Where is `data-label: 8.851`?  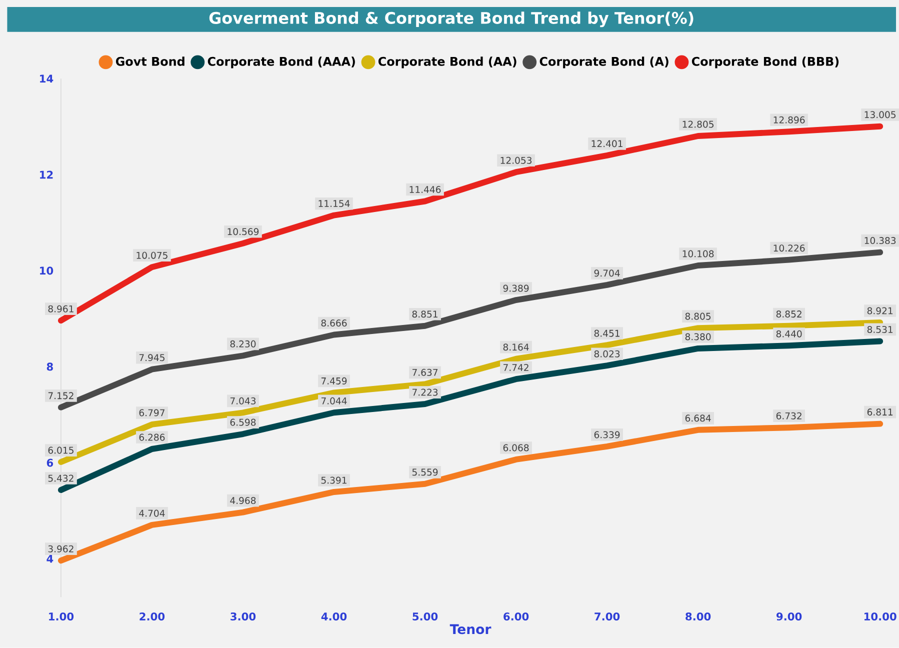
data-label: 8.851 is located at coordinates (425, 314).